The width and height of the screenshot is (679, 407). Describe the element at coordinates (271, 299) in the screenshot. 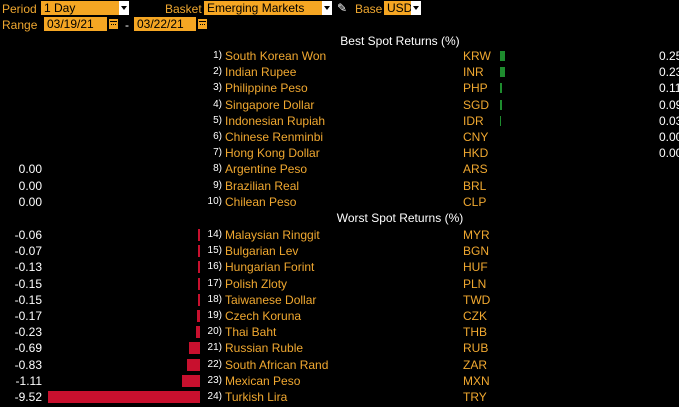

I see `currency-name: Taiwanese Dollar` at that location.